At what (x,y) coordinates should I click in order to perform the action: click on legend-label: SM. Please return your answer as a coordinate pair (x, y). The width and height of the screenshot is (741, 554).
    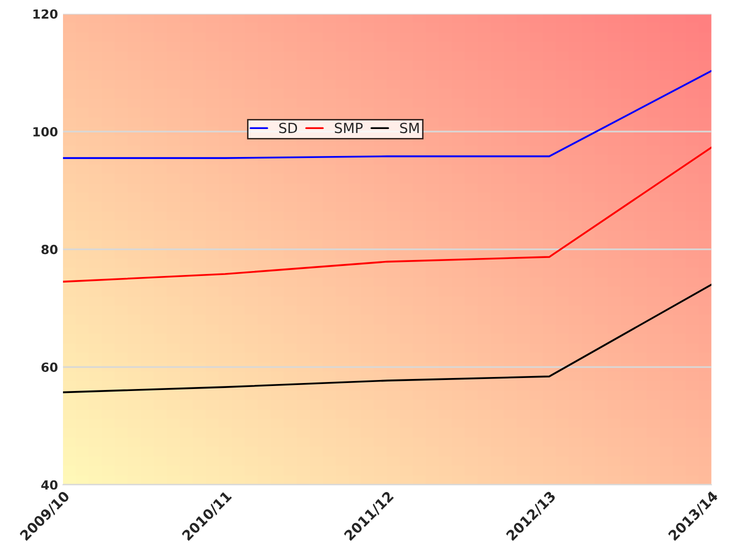
    Looking at the image, I should click on (409, 128).